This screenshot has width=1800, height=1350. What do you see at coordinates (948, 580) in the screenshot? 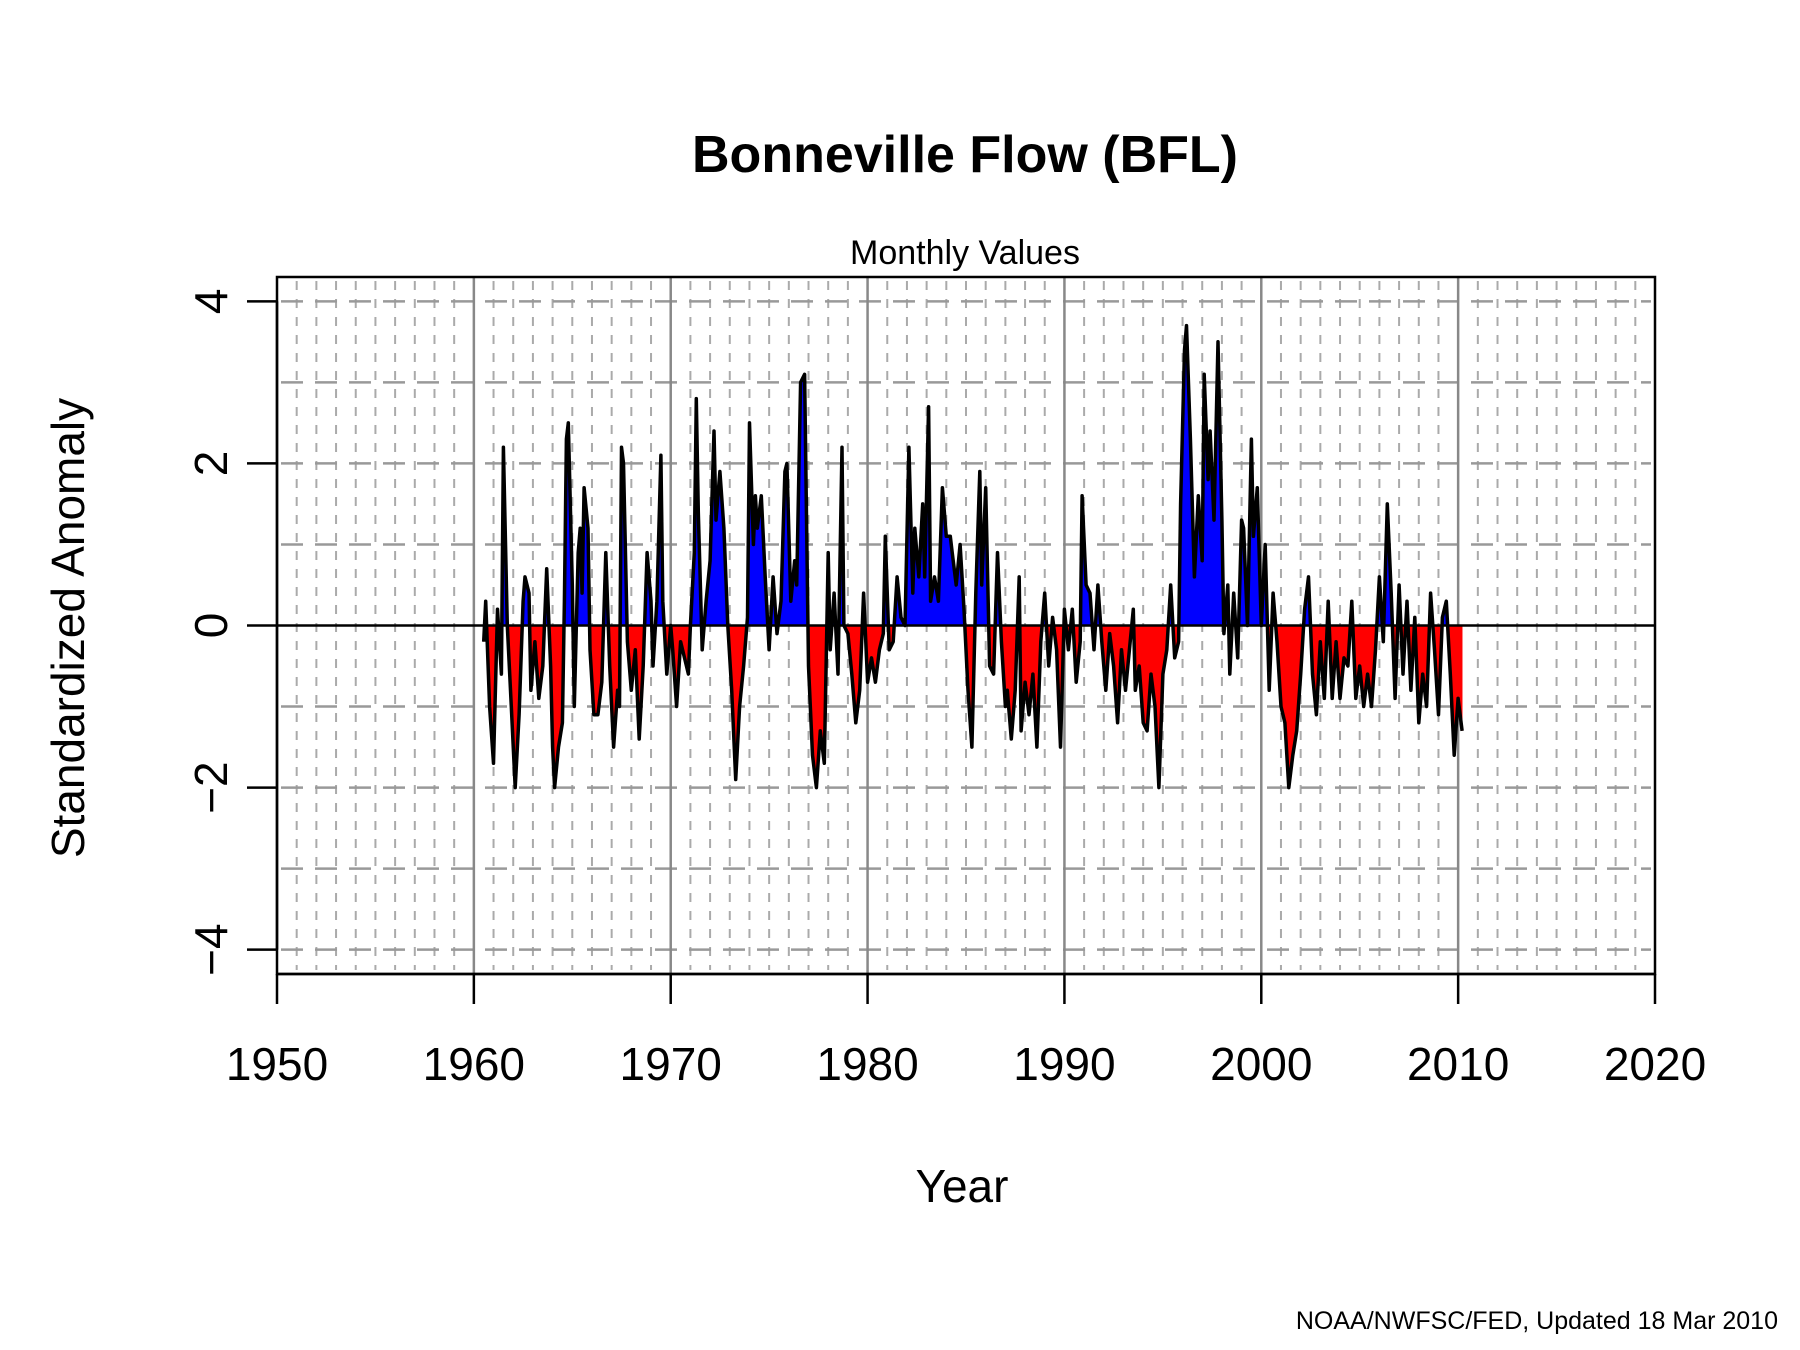
I see `positive-anomaly-fill` at bounding box center [948, 580].